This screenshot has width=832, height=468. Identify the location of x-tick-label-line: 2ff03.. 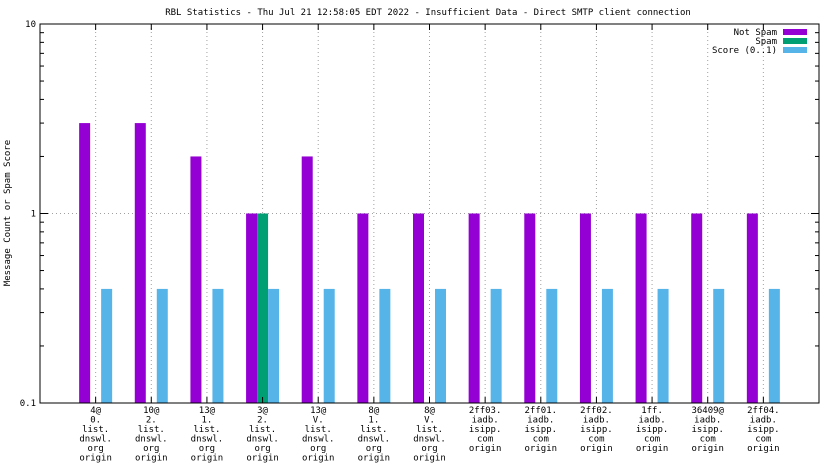
(485, 411).